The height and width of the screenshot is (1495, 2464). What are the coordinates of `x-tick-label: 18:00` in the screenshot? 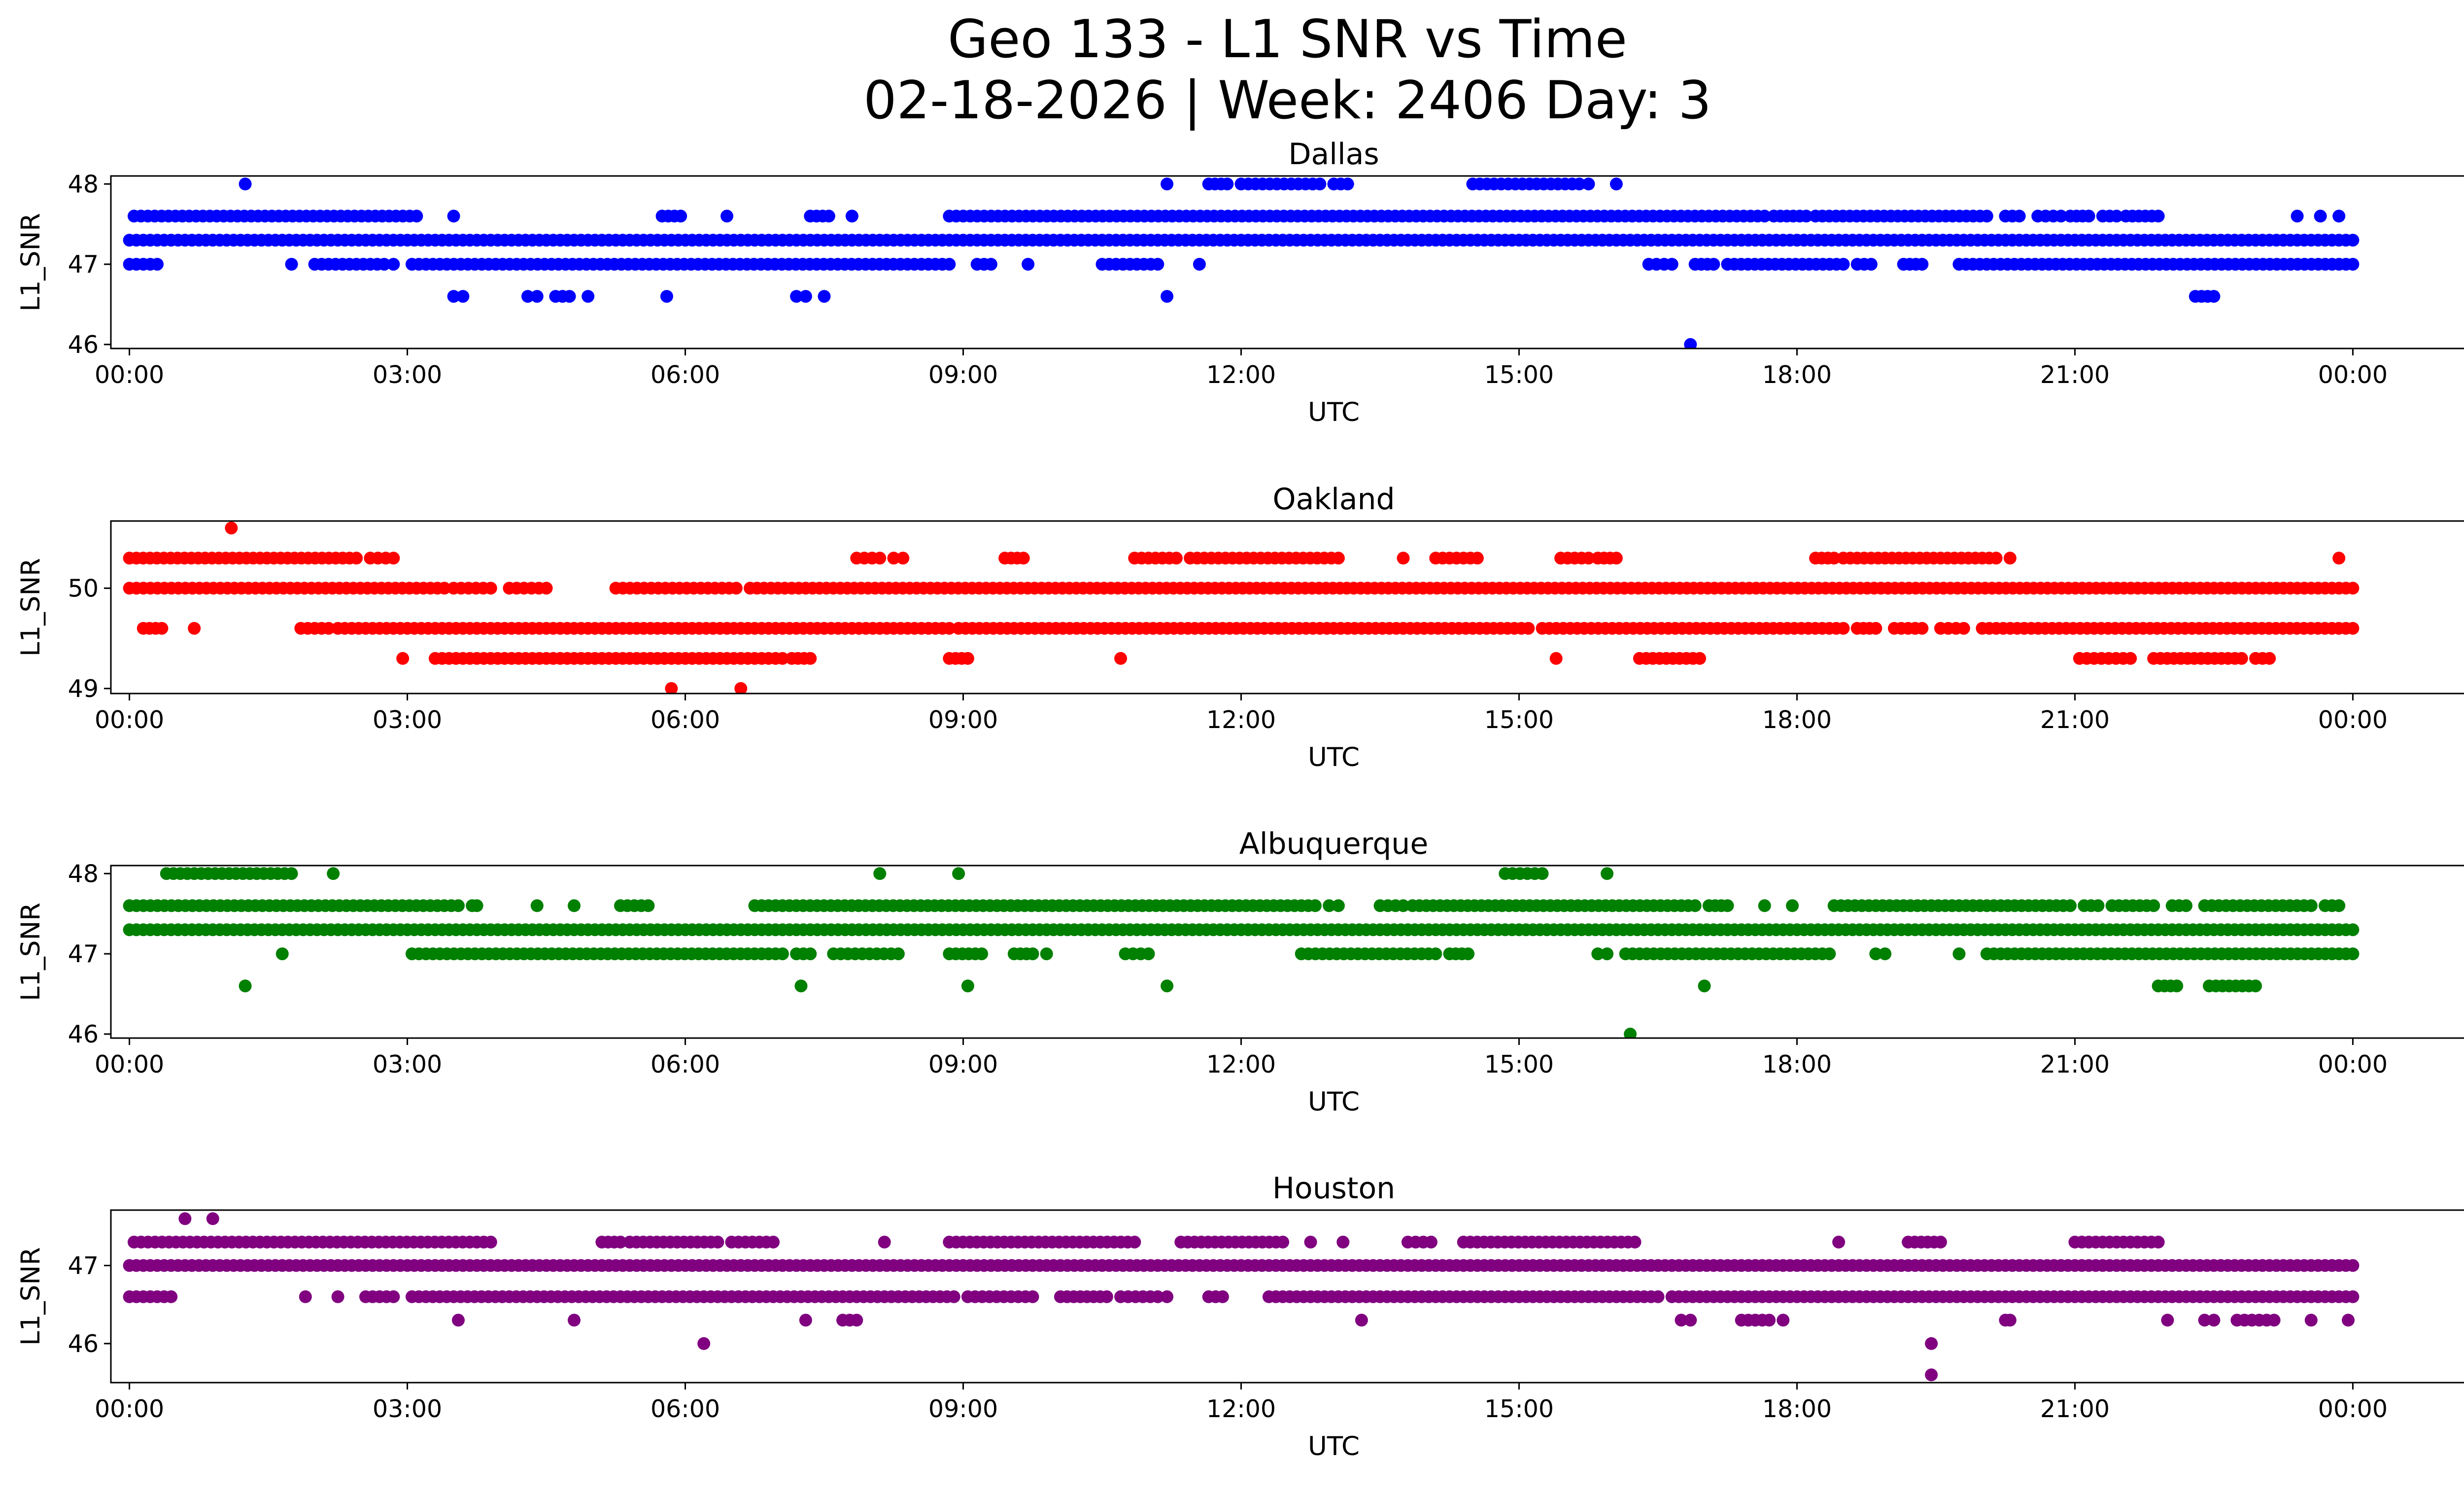 It's located at (1797, 1064).